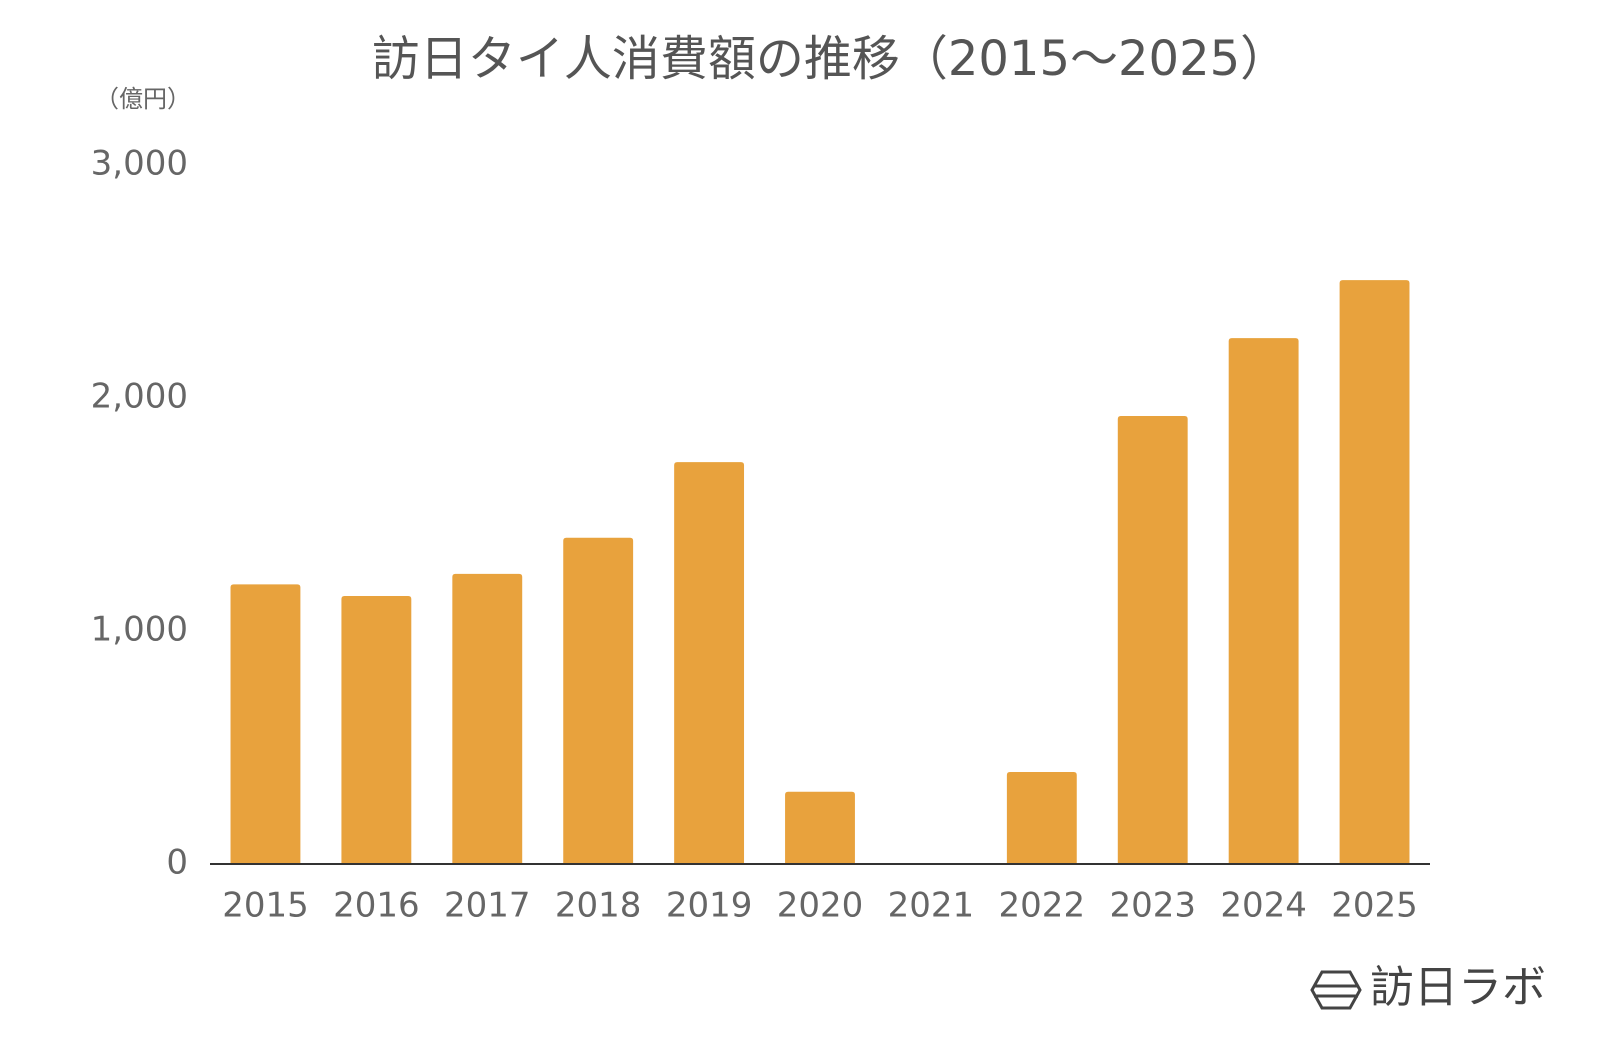  What do you see at coordinates (376, 906) in the screenshot?
I see `x-tick-label: 2016` at bounding box center [376, 906].